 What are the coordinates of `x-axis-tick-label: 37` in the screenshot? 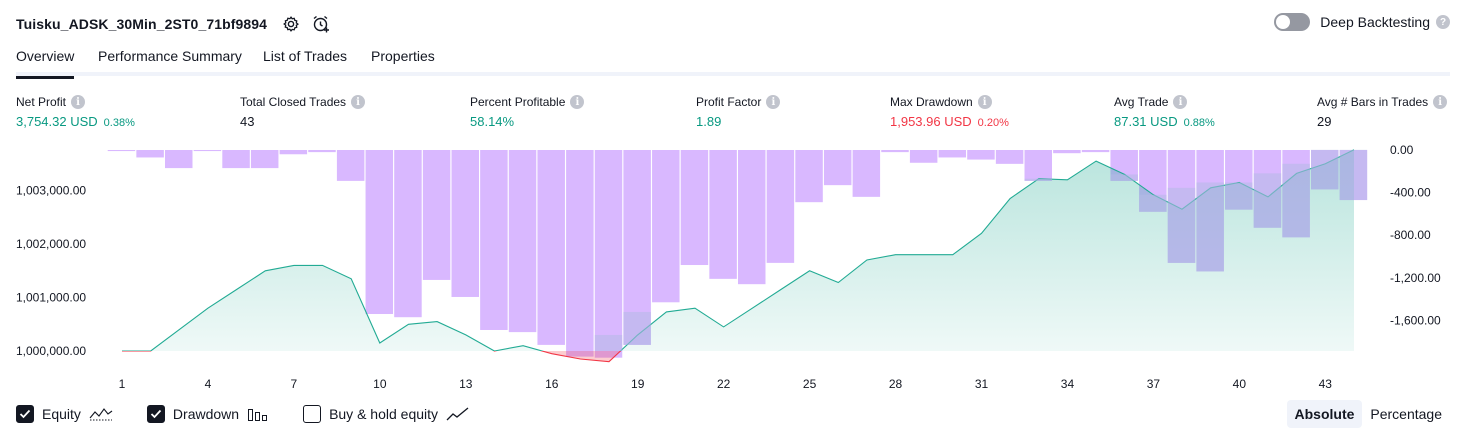 It's located at (1154, 384).